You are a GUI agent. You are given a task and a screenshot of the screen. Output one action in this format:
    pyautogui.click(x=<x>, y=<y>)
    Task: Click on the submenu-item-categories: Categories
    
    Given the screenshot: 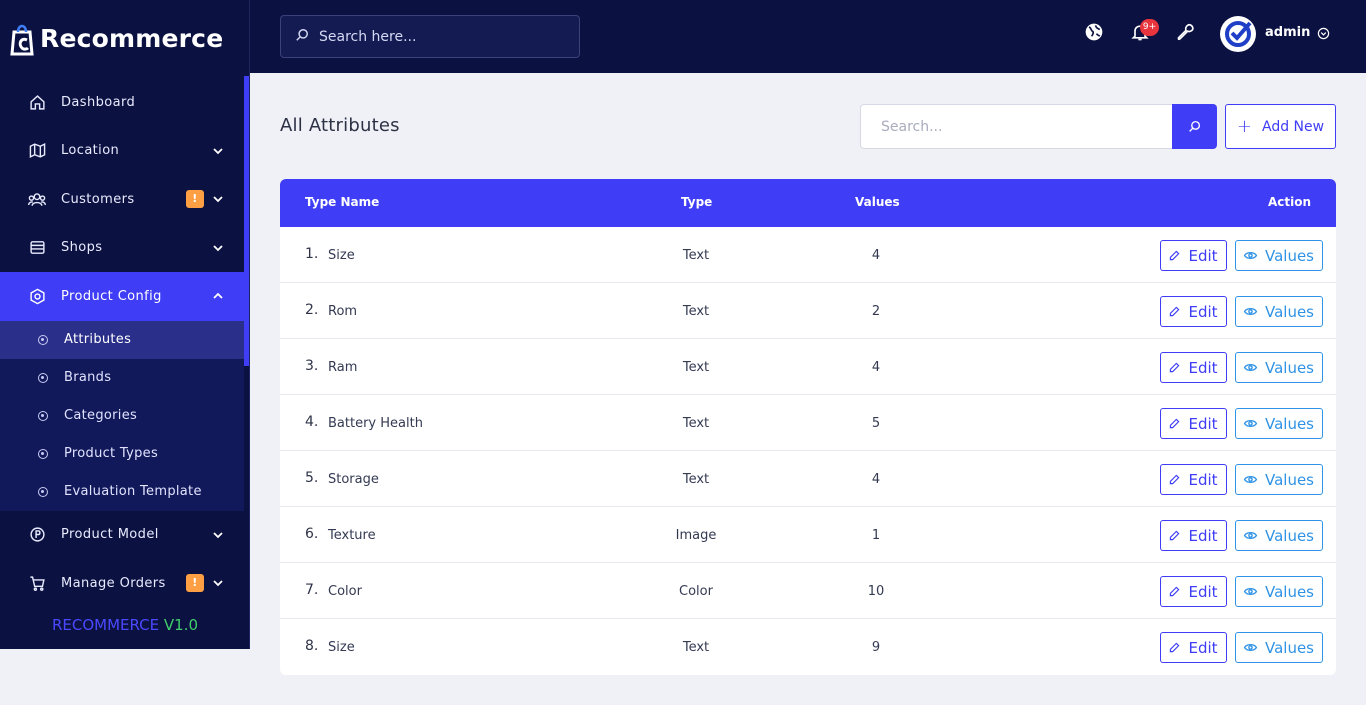 What is the action you would take?
    pyautogui.click(x=122, y=416)
    